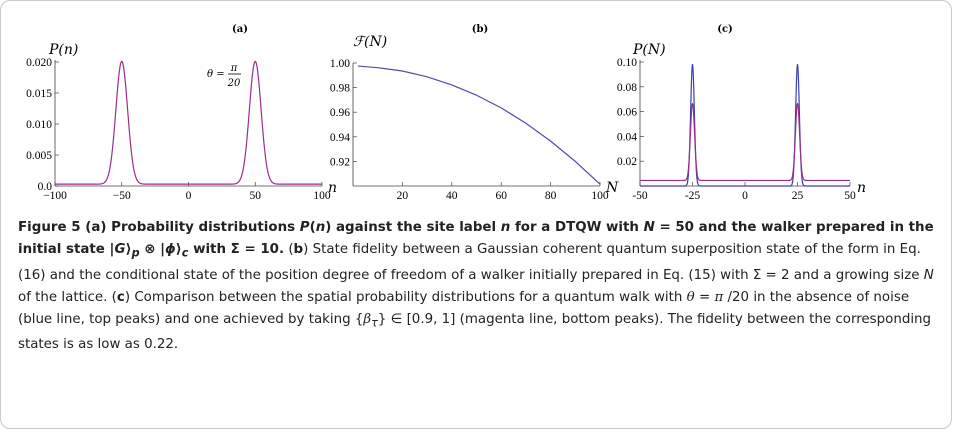 The width and height of the screenshot is (955, 432). Describe the element at coordinates (289, 249) in the screenshot. I see `caption-text-b0: (` at that location.